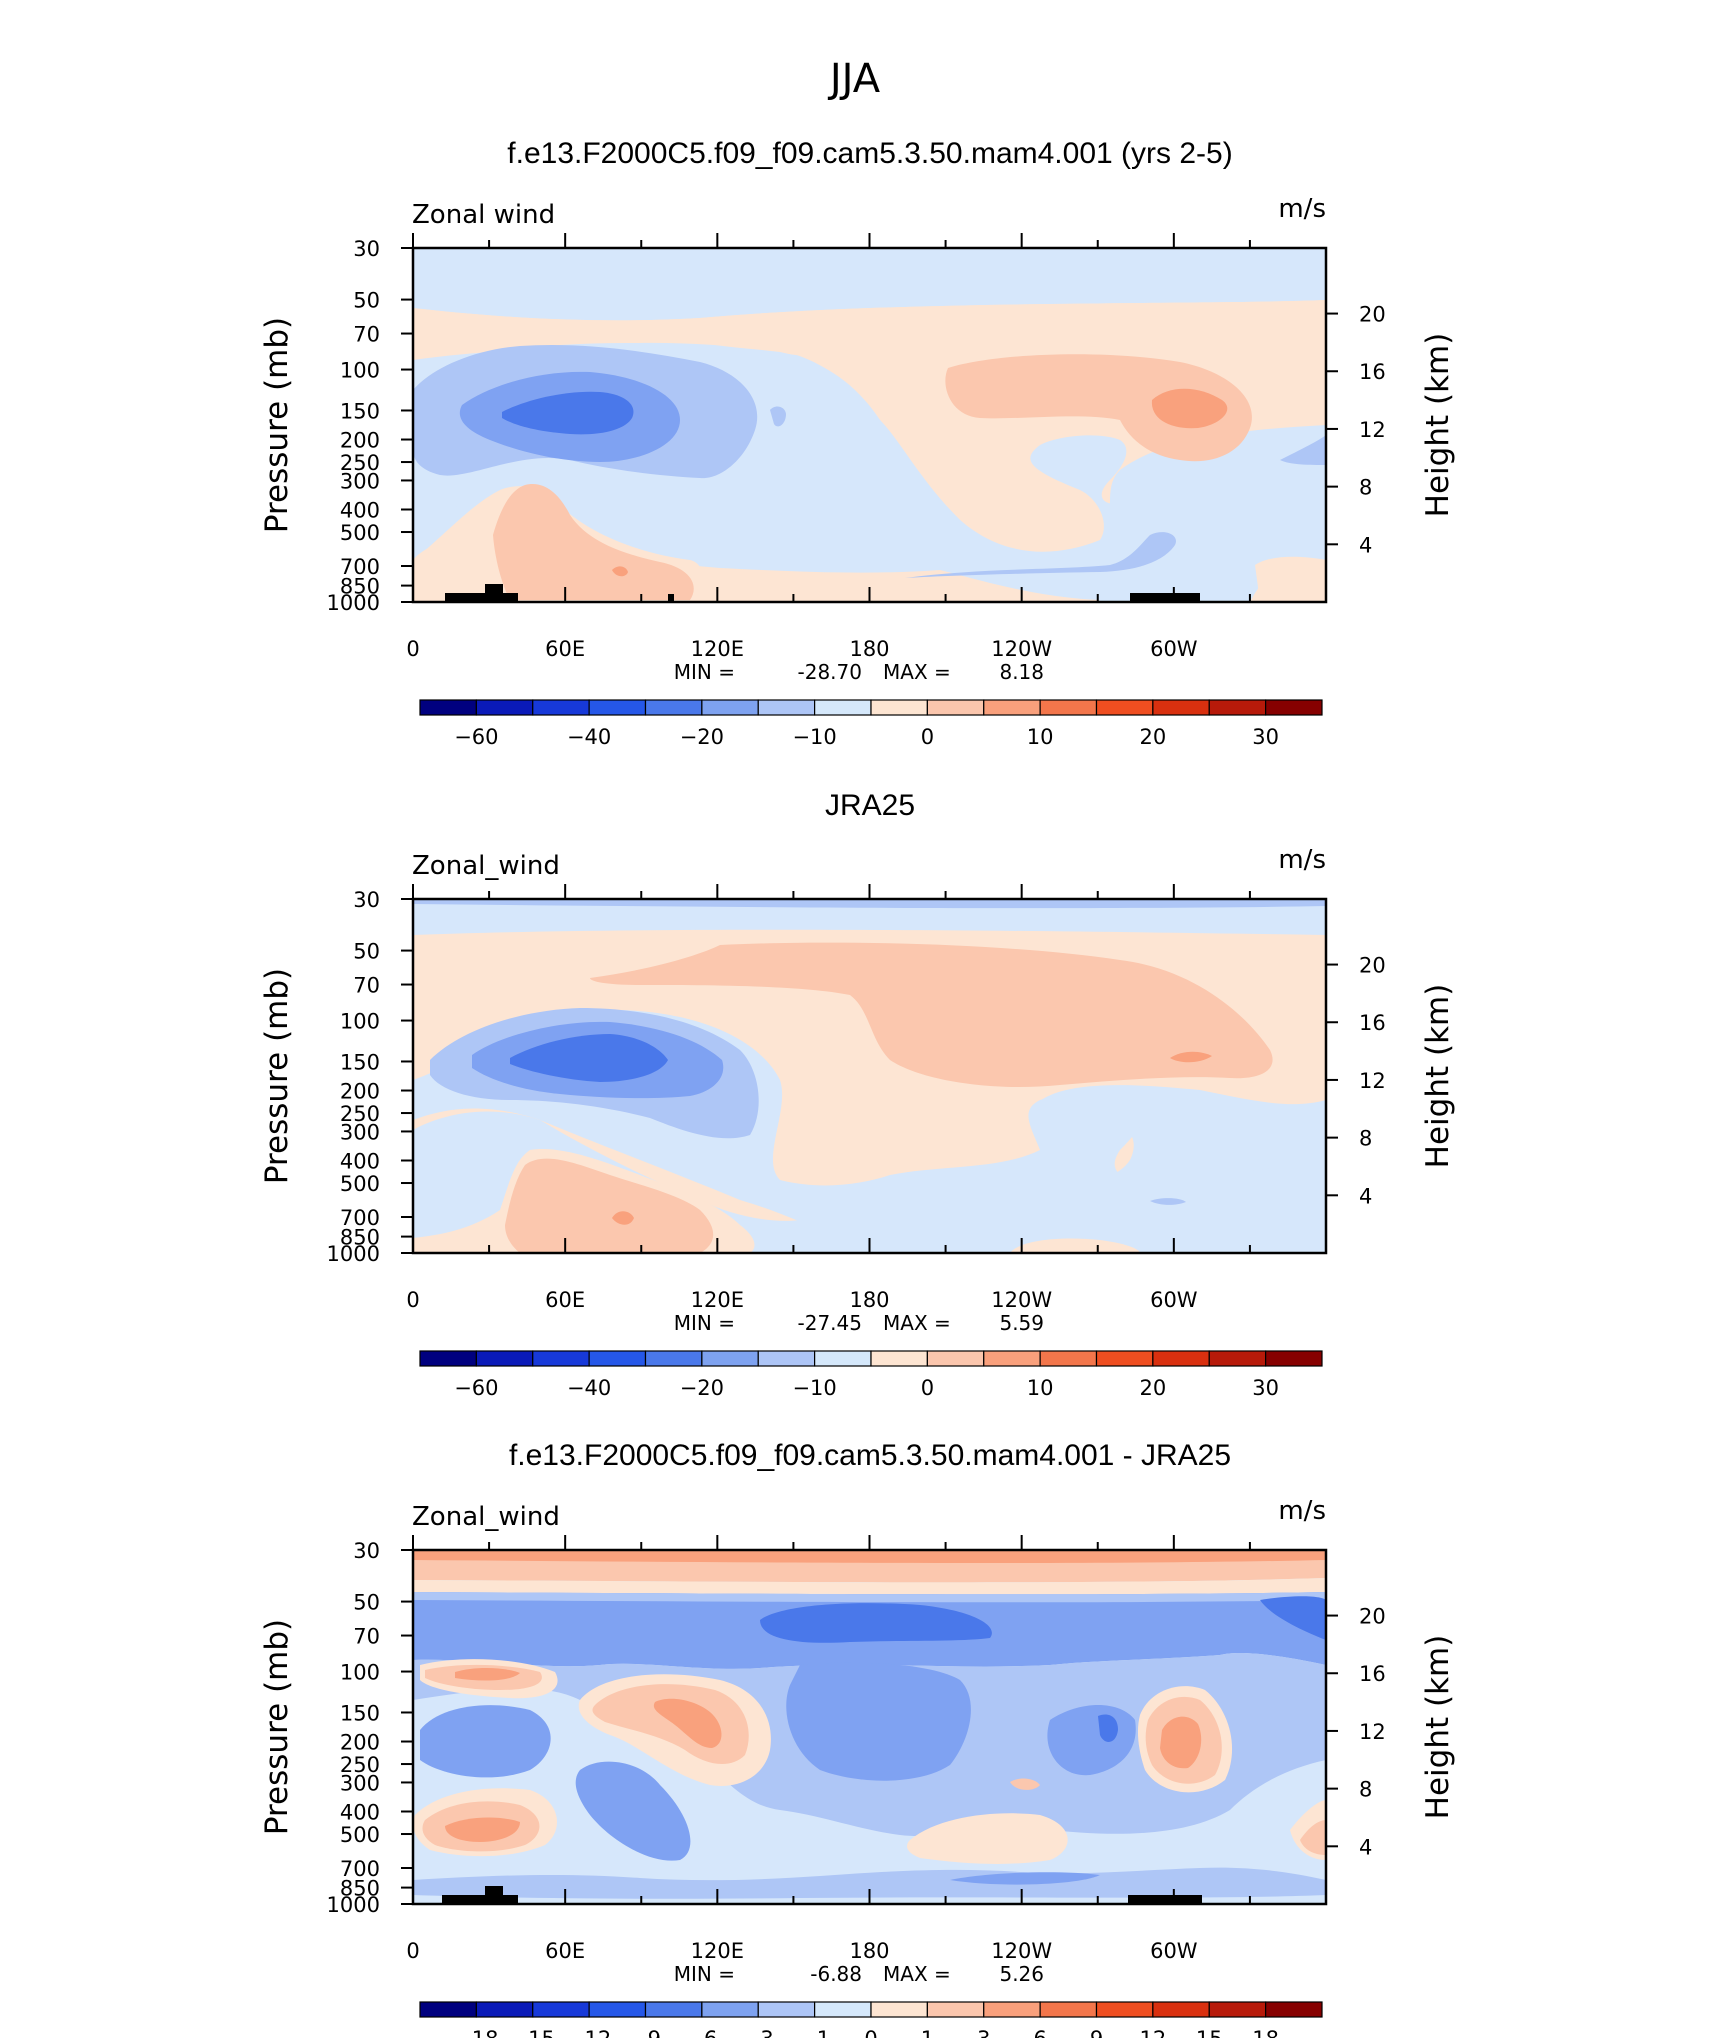 This screenshot has width=1710, height=2038. What do you see at coordinates (565, 649) in the screenshot?
I see `x-tick-label: 60E` at bounding box center [565, 649].